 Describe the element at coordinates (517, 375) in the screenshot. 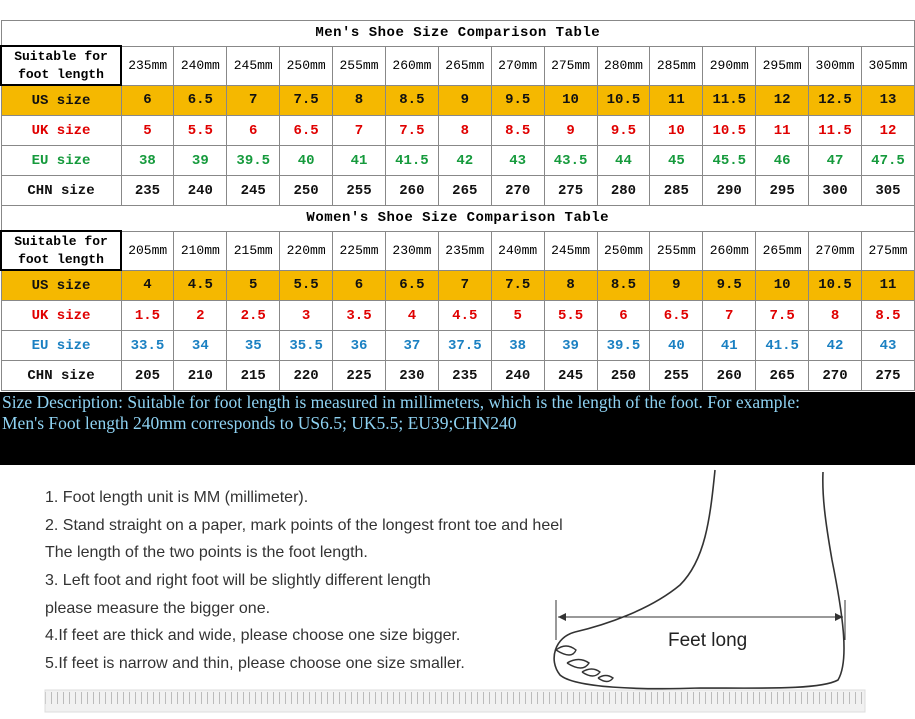

I see `size-cell: 240` at that location.